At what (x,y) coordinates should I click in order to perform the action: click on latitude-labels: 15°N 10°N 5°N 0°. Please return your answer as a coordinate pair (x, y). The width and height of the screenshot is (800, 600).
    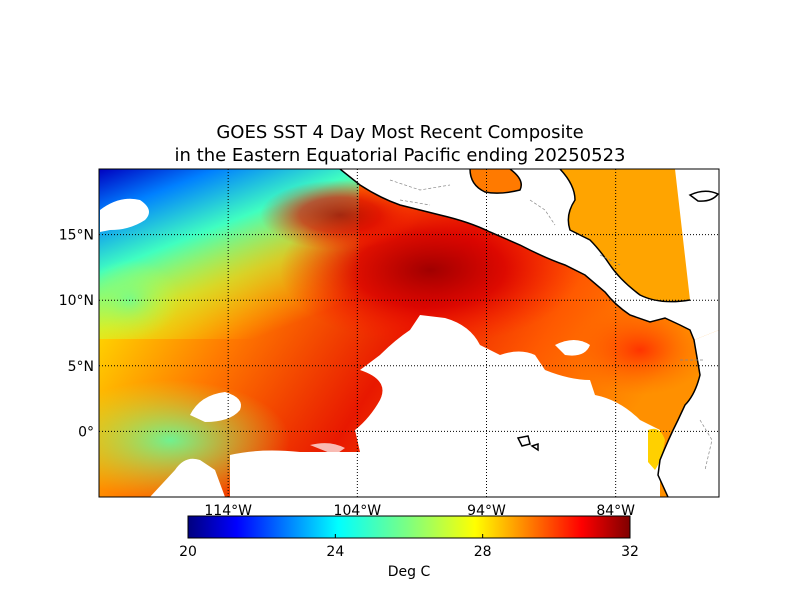
    Looking at the image, I should click on (76, 334).